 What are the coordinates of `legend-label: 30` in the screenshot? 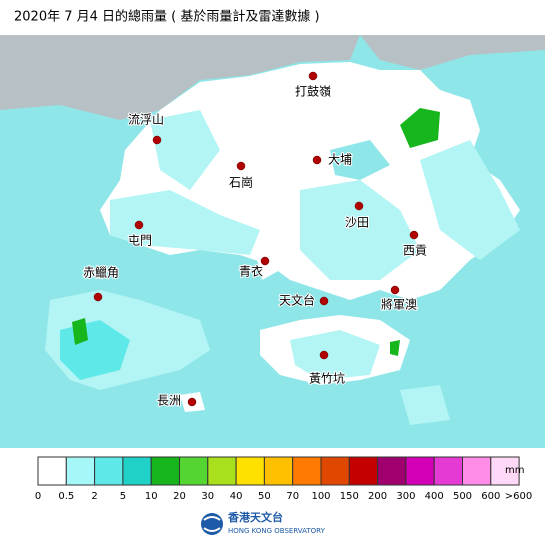 It's located at (207, 496).